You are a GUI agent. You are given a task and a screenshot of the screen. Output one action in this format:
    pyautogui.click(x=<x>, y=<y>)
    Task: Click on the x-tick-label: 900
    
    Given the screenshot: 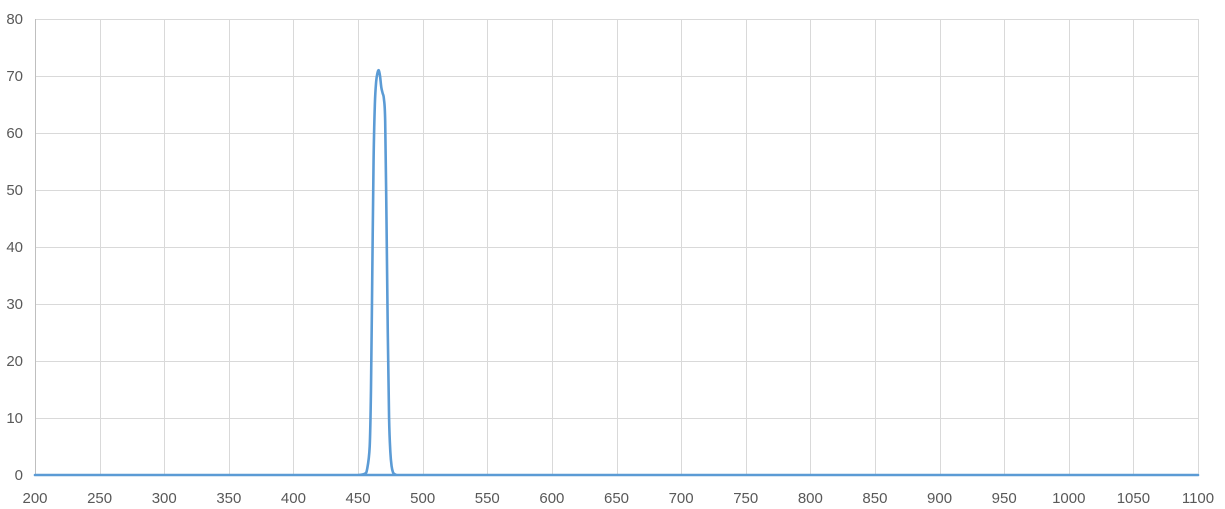 What is the action you would take?
    pyautogui.click(x=939, y=498)
    